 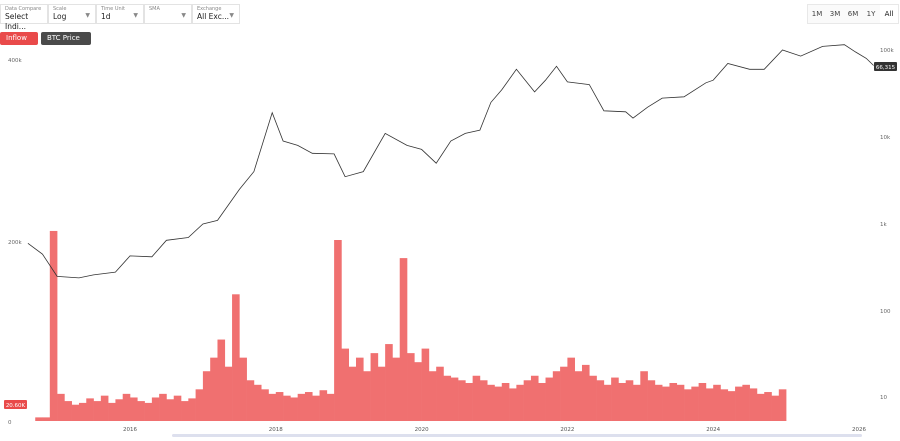 What do you see at coordinates (72, 14) in the screenshot?
I see `scale-select: Scale Log ▼` at bounding box center [72, 14].